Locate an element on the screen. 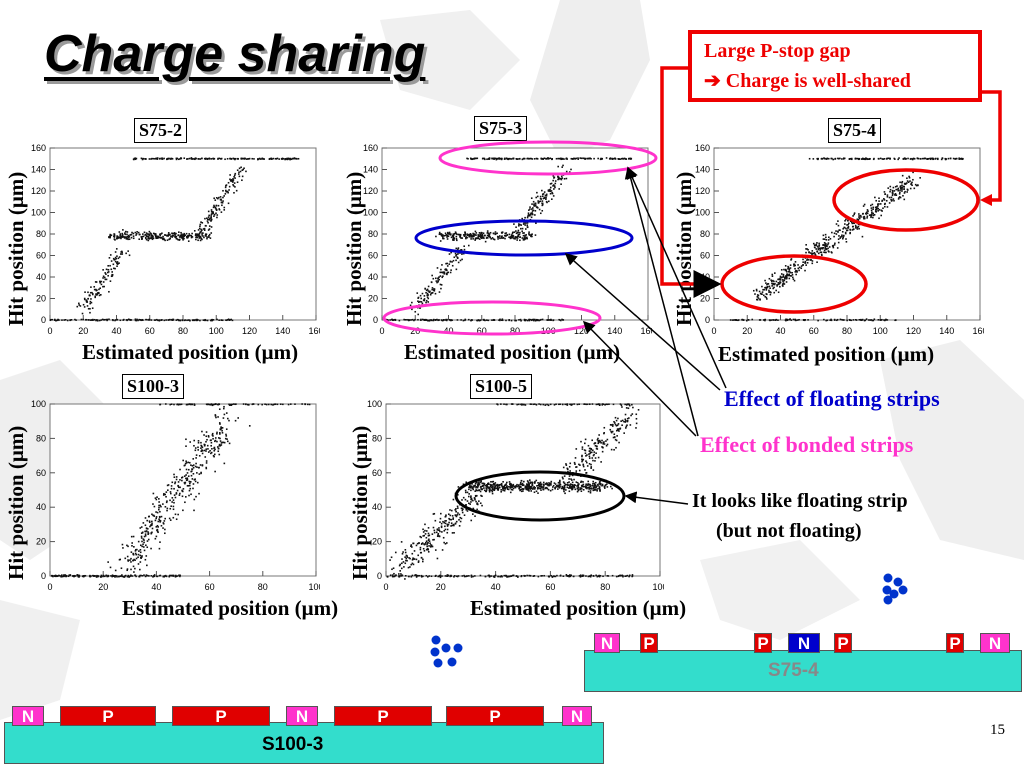 The height and width of the screenshot is (768, 1024). ellipse-s75-4-upper is located at coordinates (906, 200).